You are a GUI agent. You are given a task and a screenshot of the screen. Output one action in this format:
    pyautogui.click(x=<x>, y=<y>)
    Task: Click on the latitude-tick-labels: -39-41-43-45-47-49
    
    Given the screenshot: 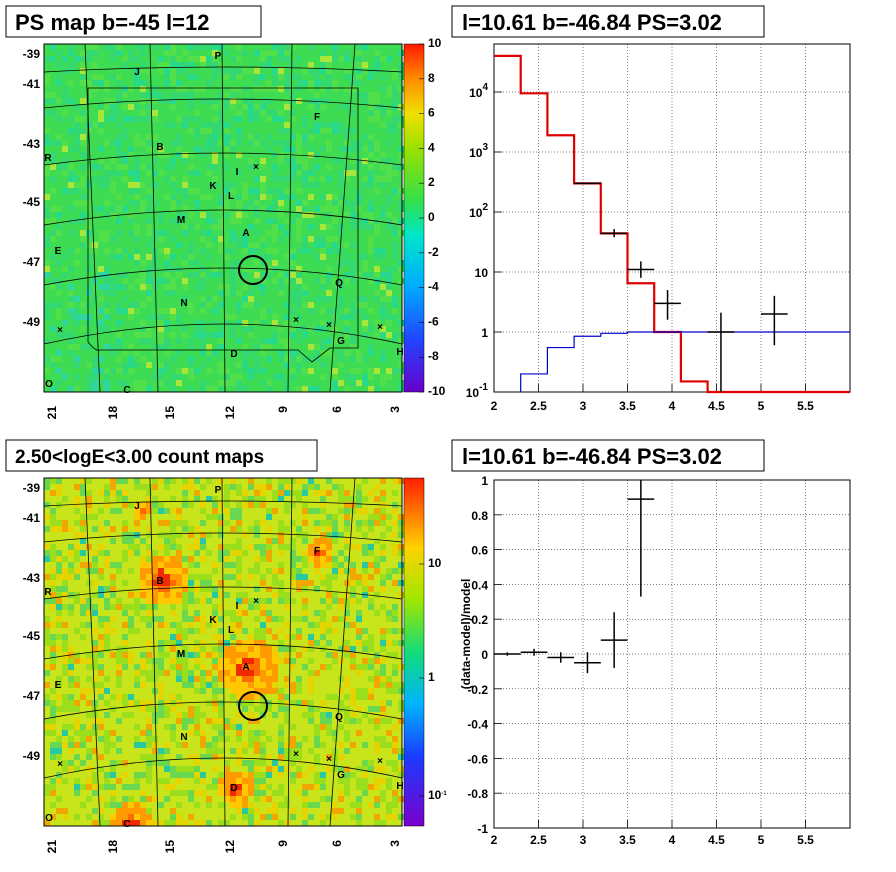 What is the action you would take?
    pyautogui.click(x=32, y=622)
    